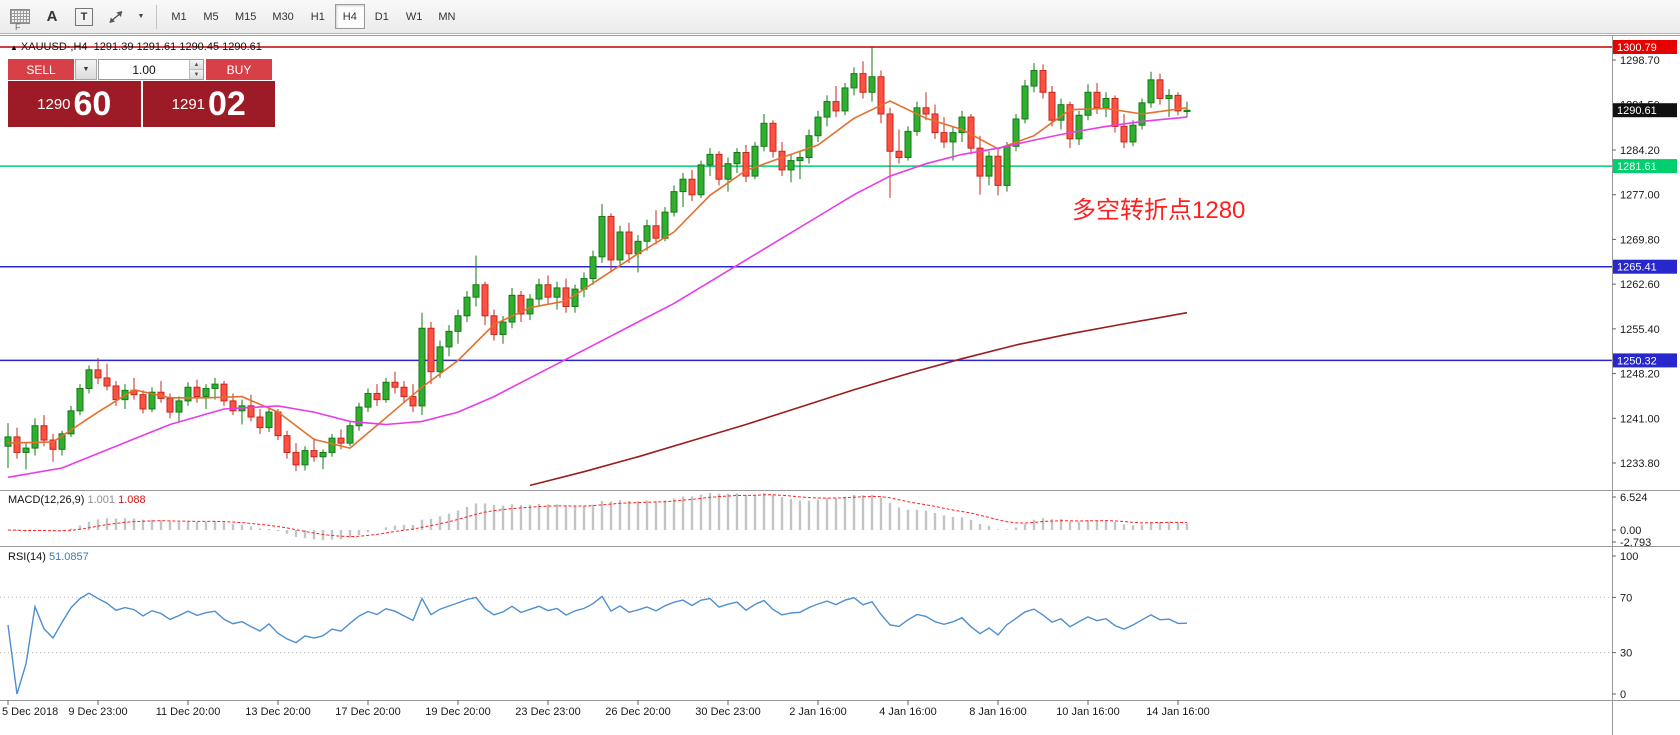 The width and height of the screenshot is (1680, 735). Describe the element at coordinates (858, 399) in the screenshot. I see `ma-slow-line` at that location.